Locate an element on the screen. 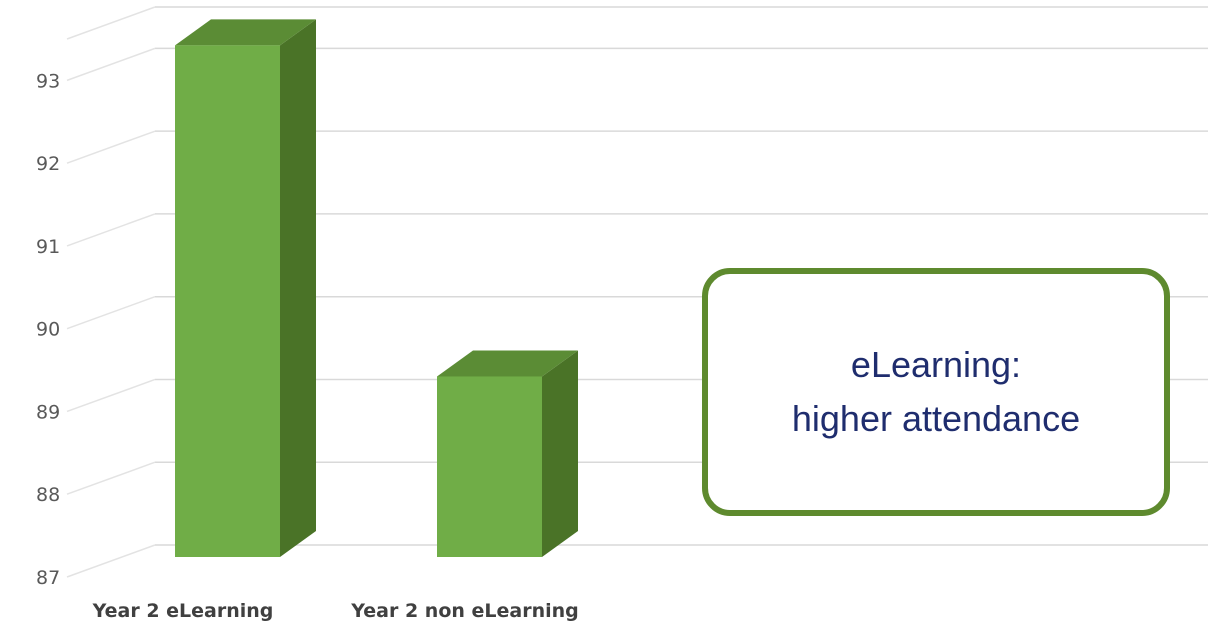  callout-line-1: eLearning: is located at coordinates (936, 364).